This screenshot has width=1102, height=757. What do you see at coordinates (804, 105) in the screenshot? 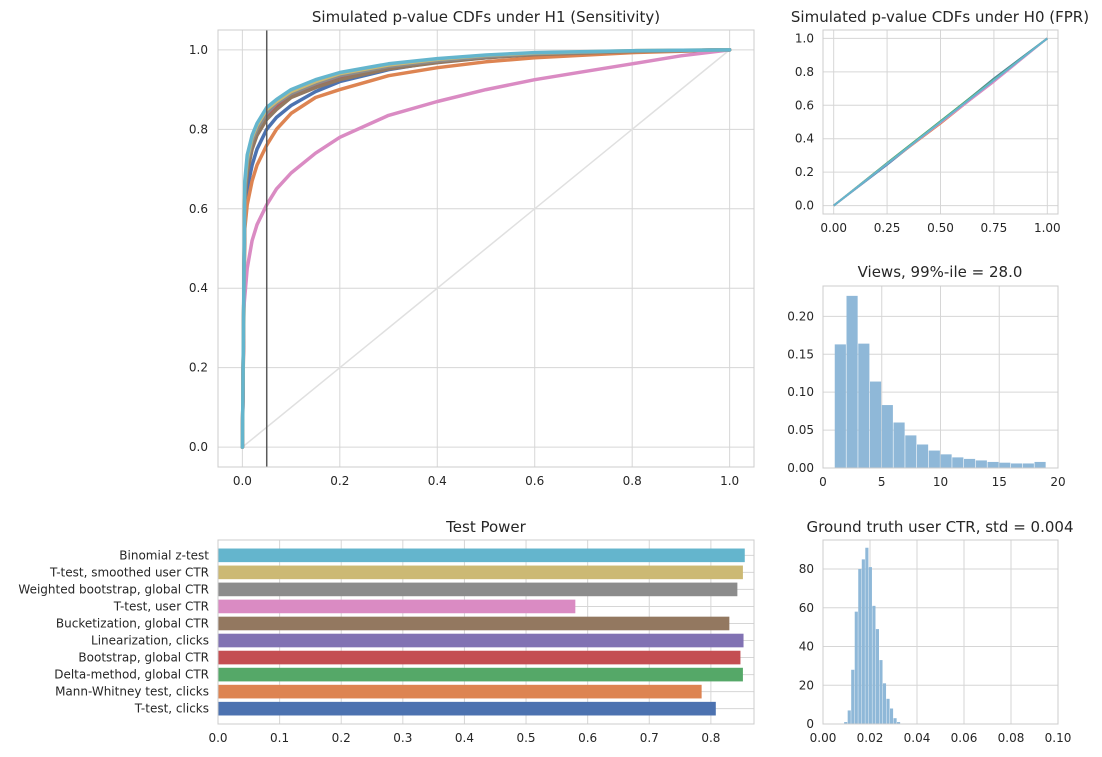
I see `h0-y-tick-label: 0.6` at bounding box center [804, 105].